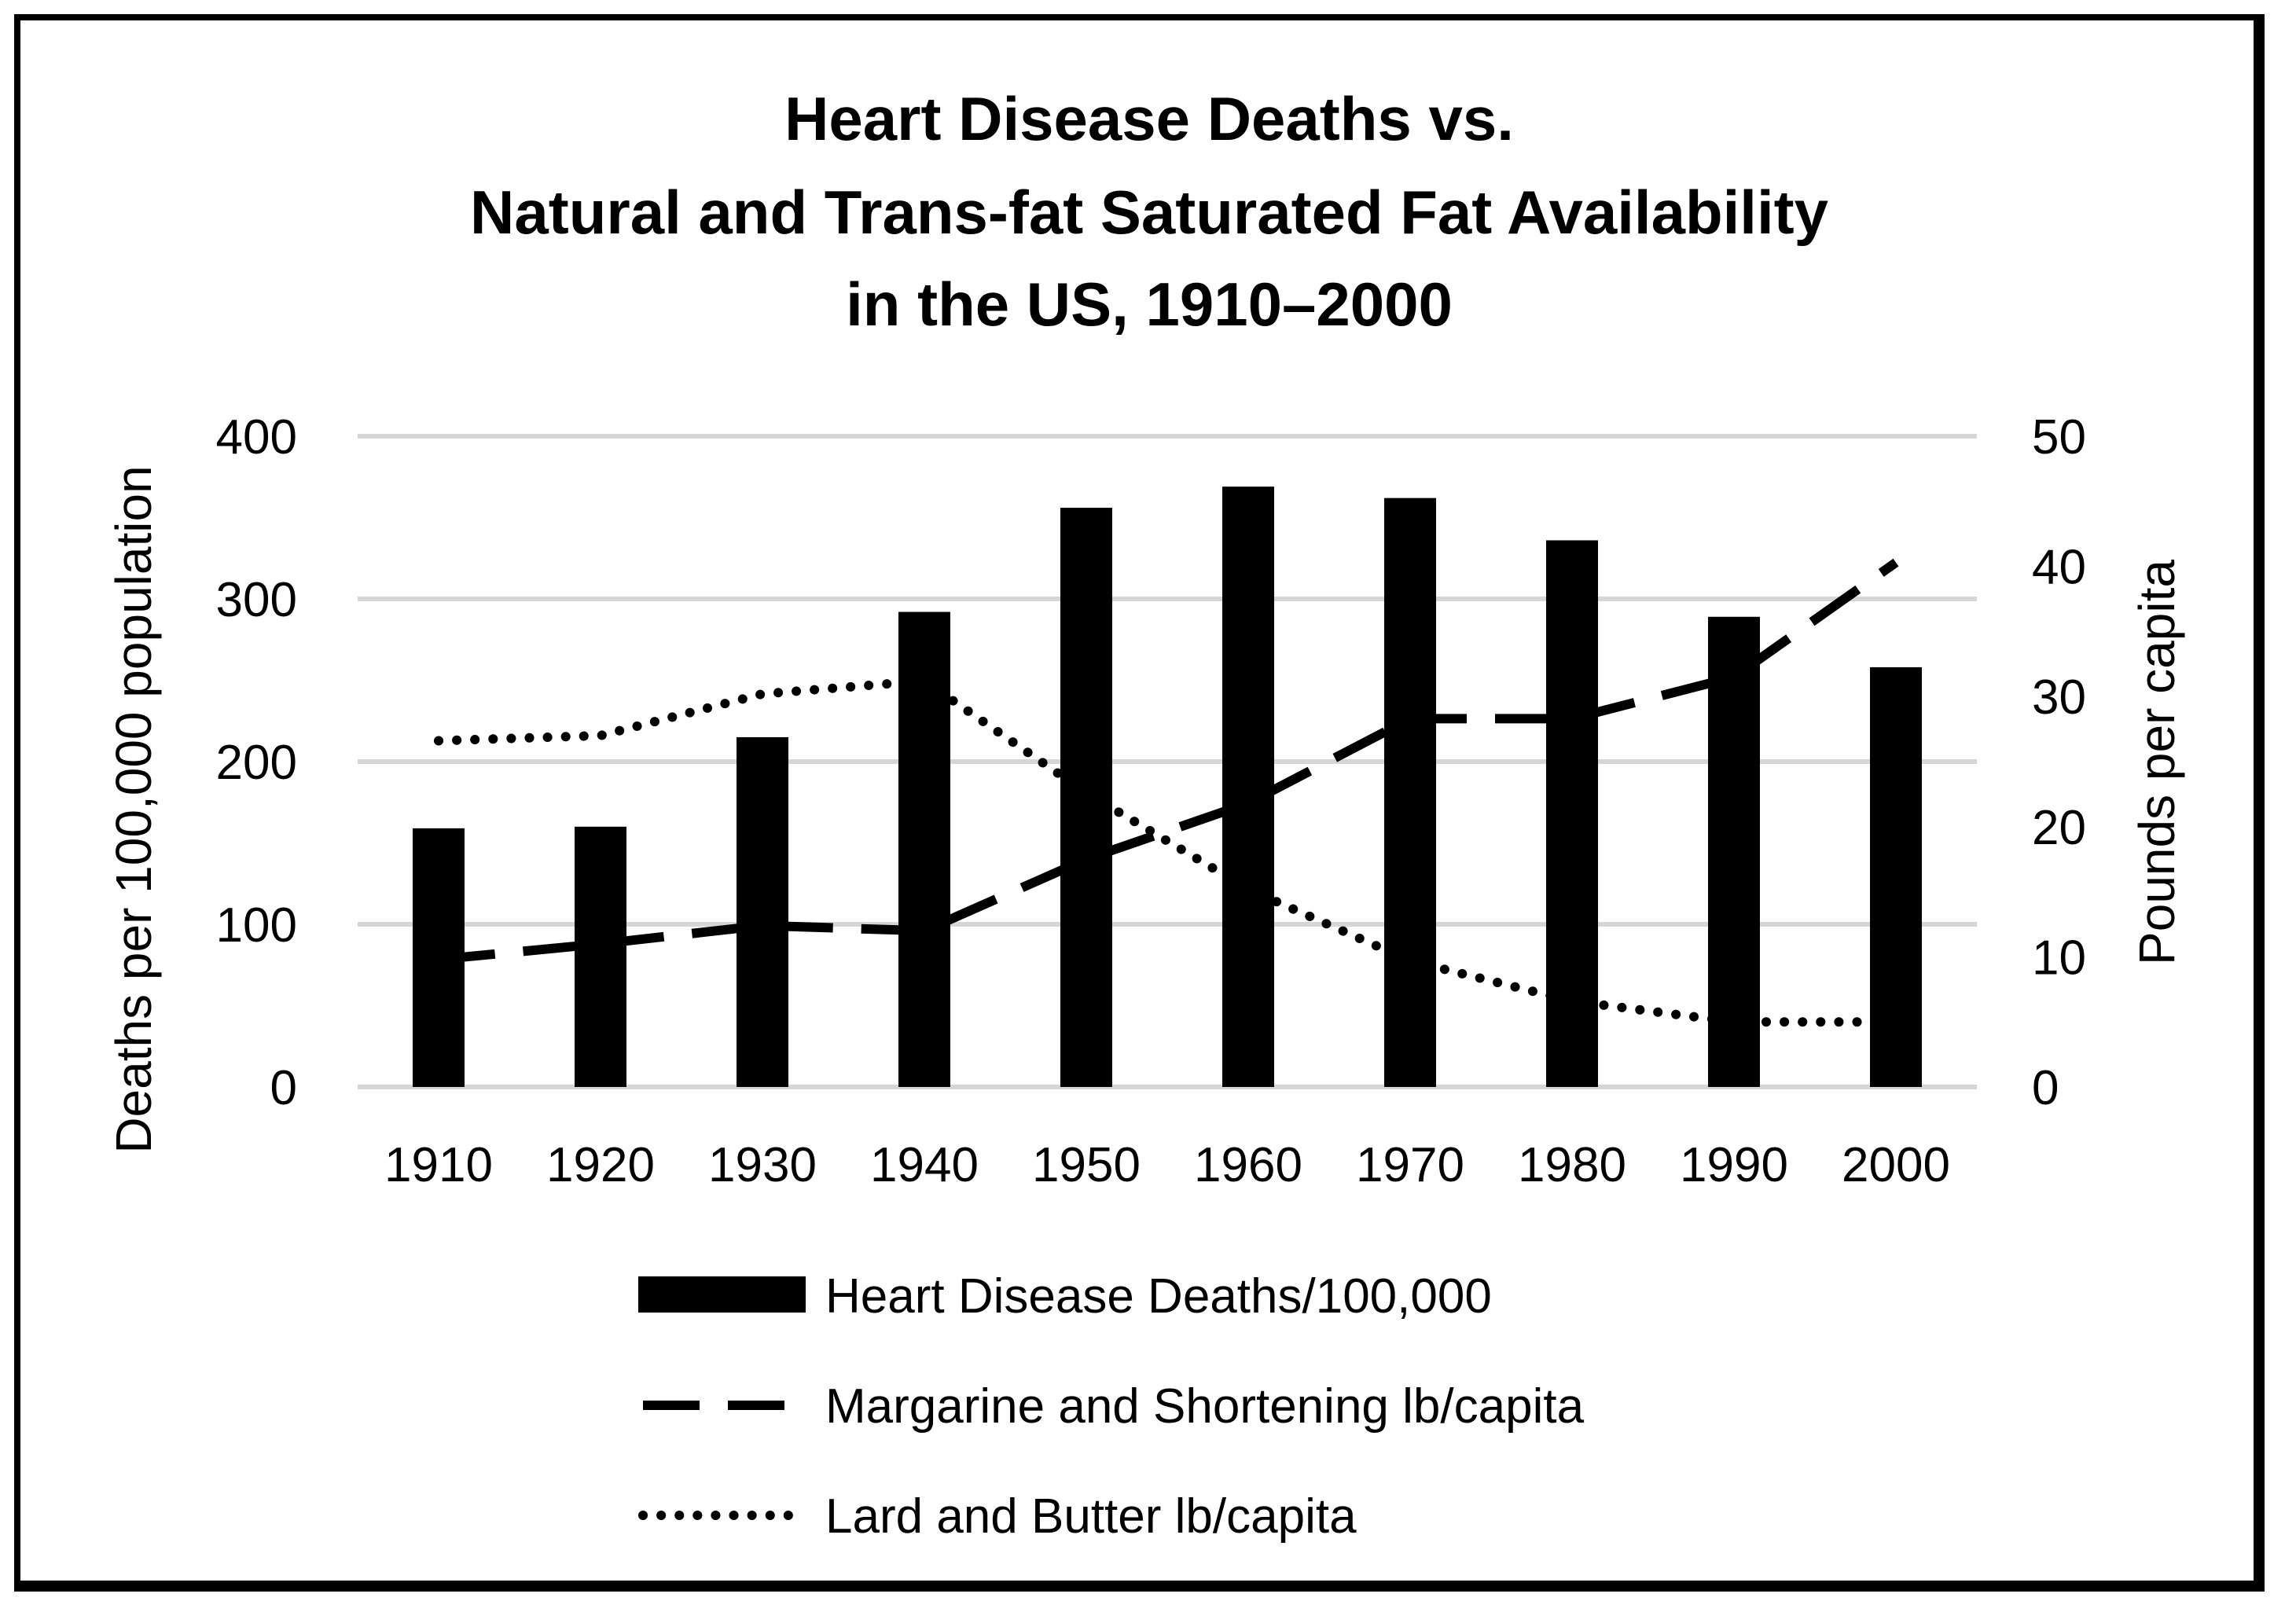 The image size is (2296, 1623). Describe the element at coordinates (256, 925) in the screenshot. I see `left-tick-label: 100` at that location.